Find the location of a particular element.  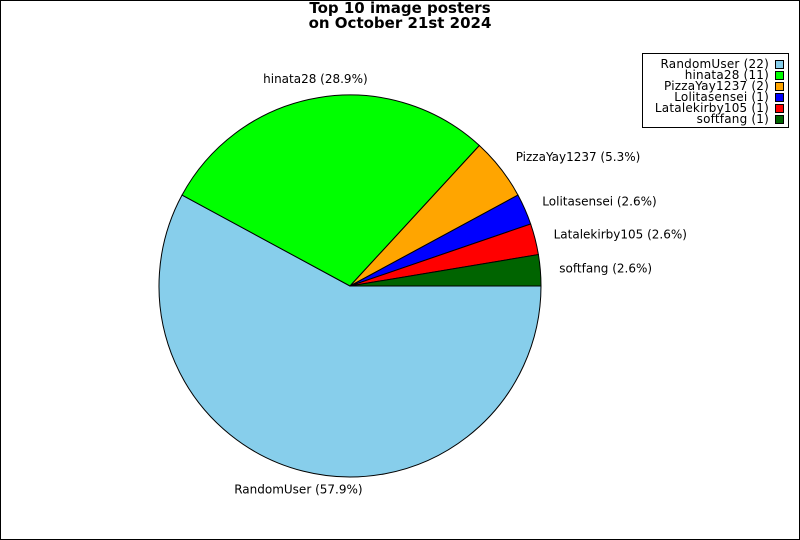

slice-label-pizzayay1237: PizzaYay1237 (5.3%) is located at coordinates (578, 157).